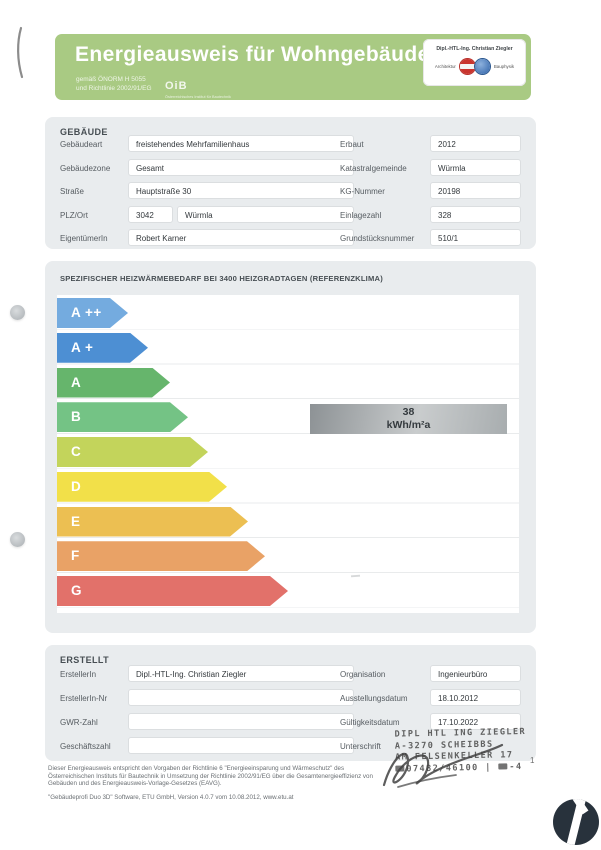 This screenshot has width=601, height=850. Describe the element at coordinates (152, 522) in the screenshot. I see `energy-class-arrow-E: E` at that location.